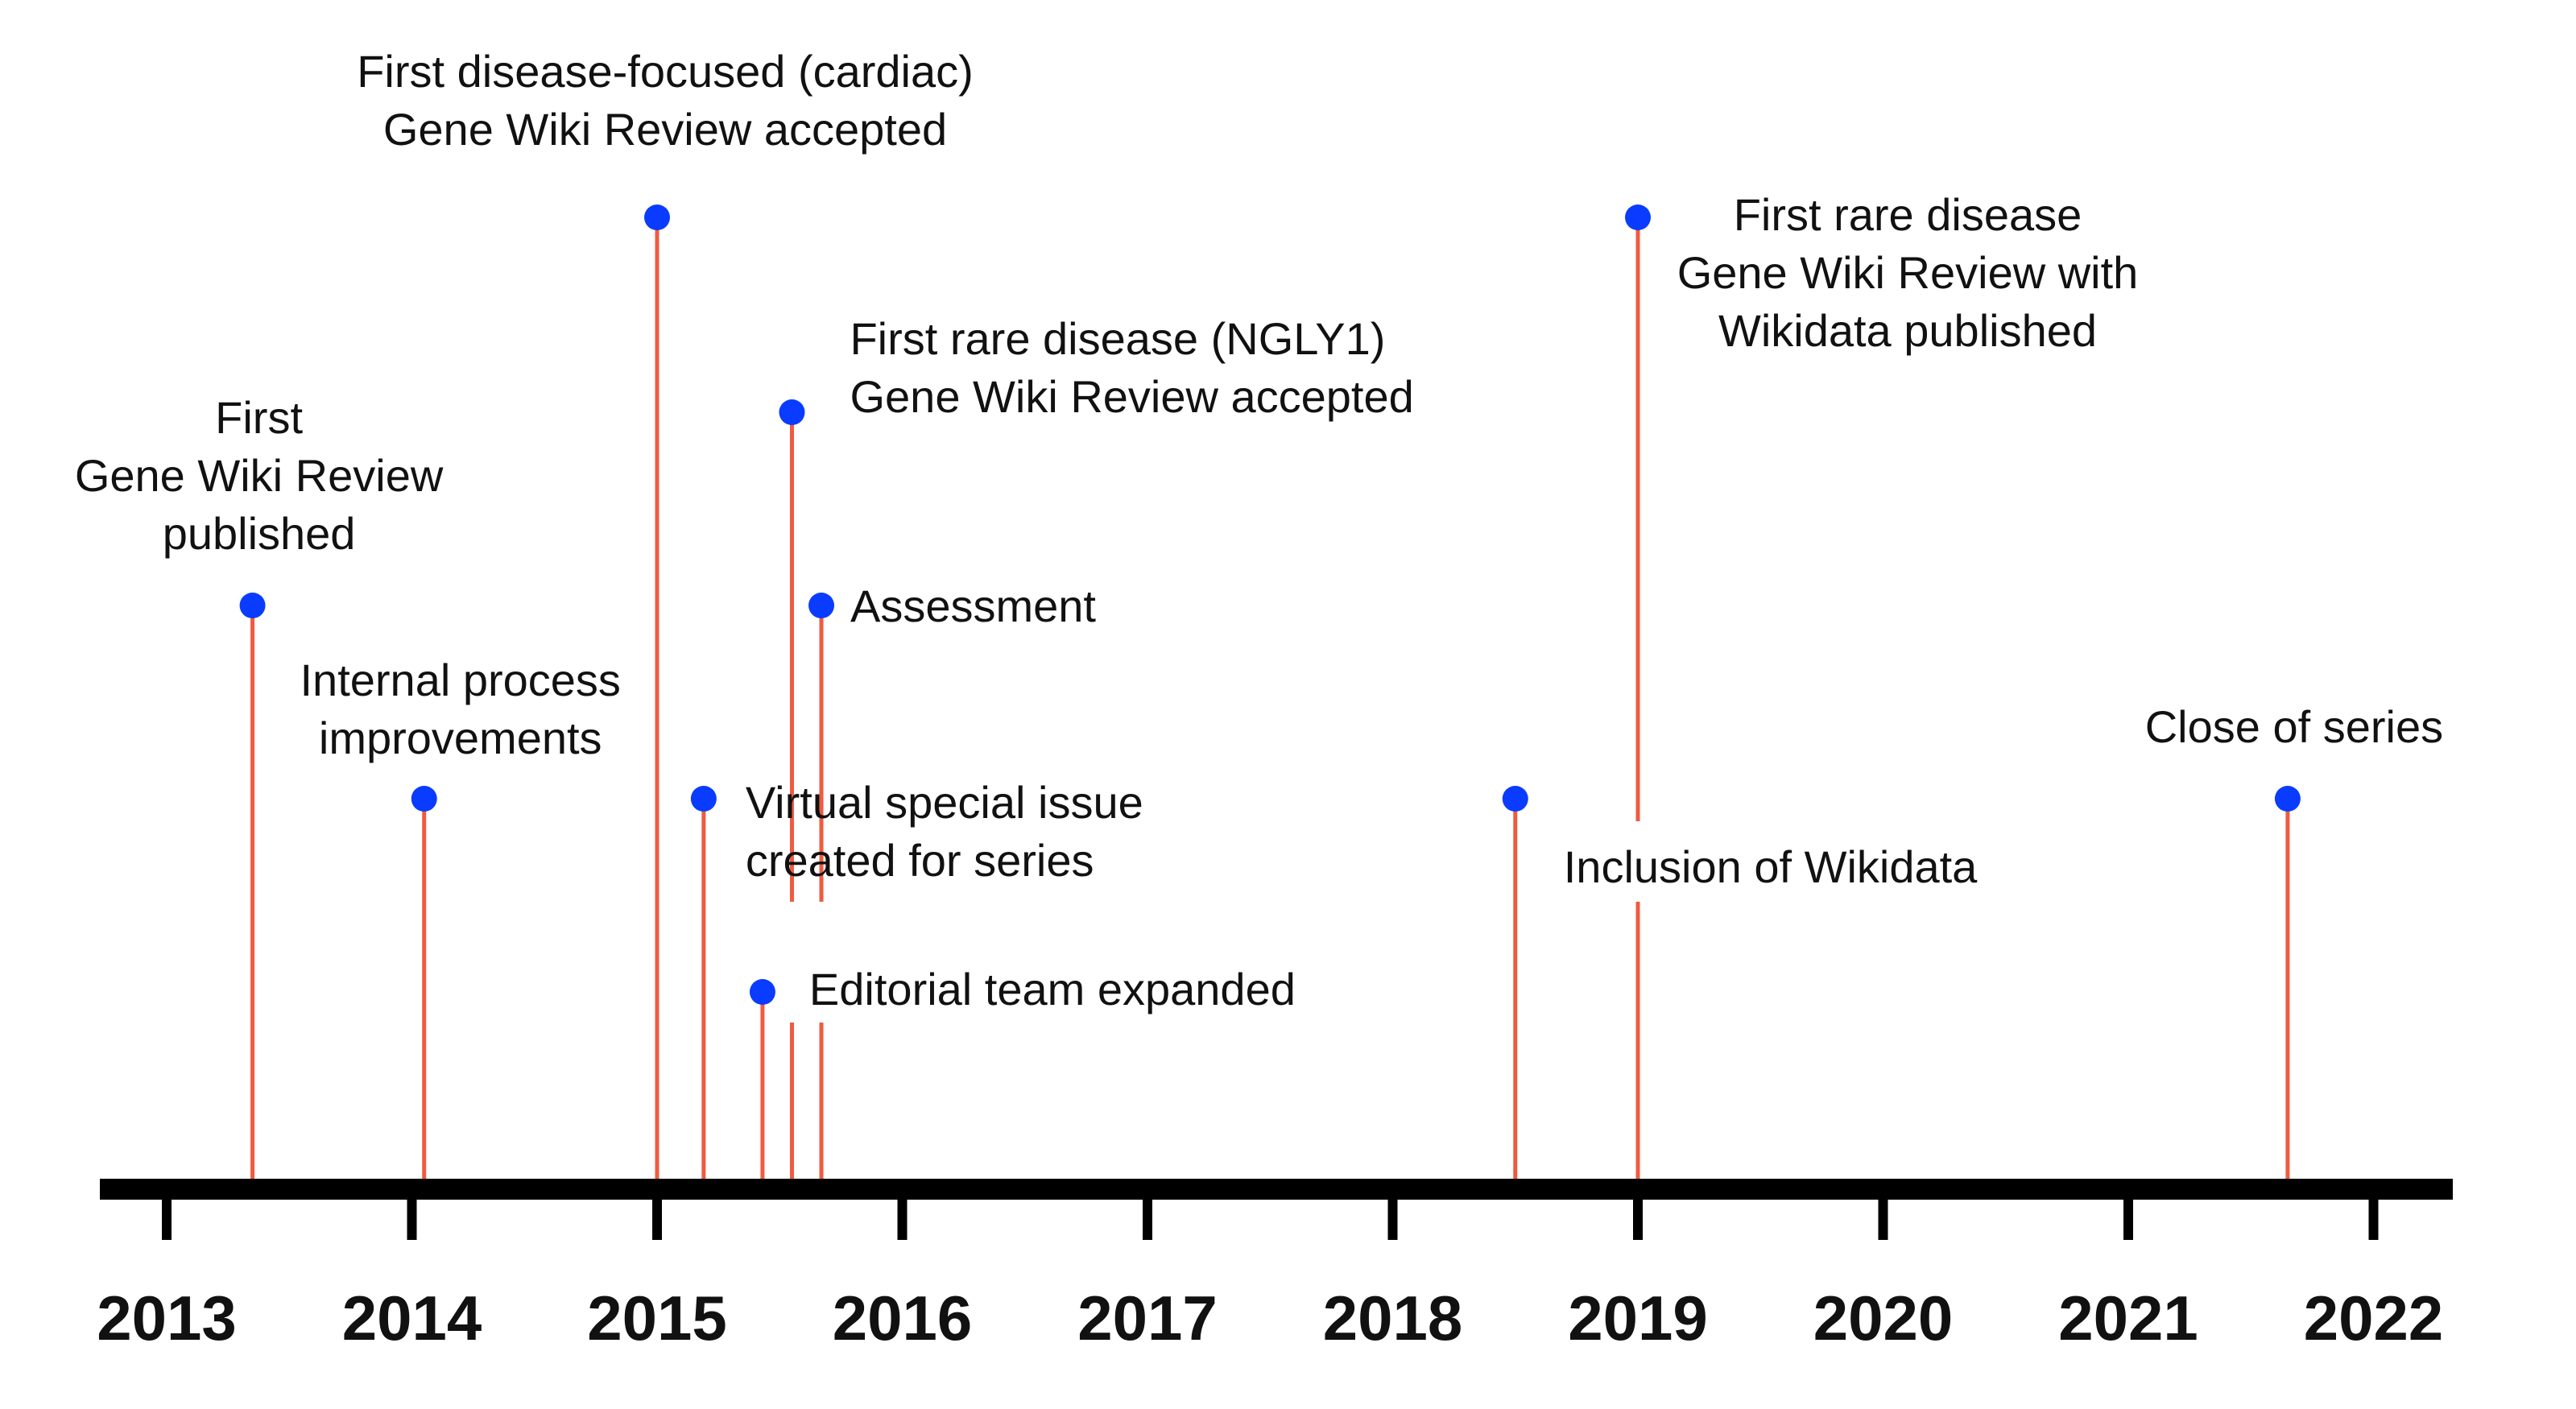 The image size is (2576, 1409). Describe the element at coordinates (260, 533) in the screenshot. I see `label-line: published` at that location.